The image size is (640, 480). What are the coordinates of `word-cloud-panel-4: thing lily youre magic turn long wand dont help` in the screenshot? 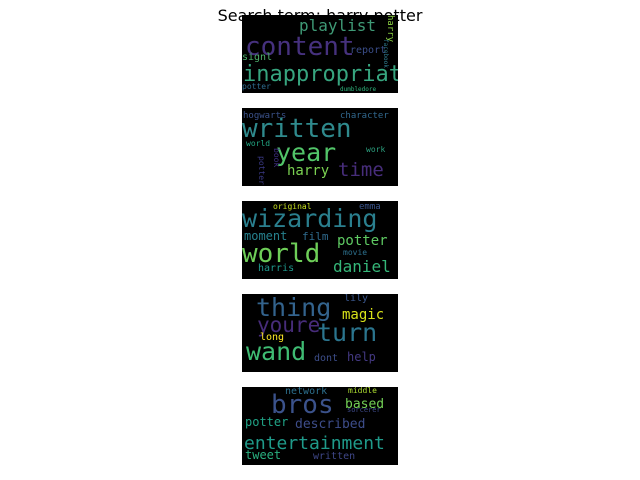 It's located at (320, 333).